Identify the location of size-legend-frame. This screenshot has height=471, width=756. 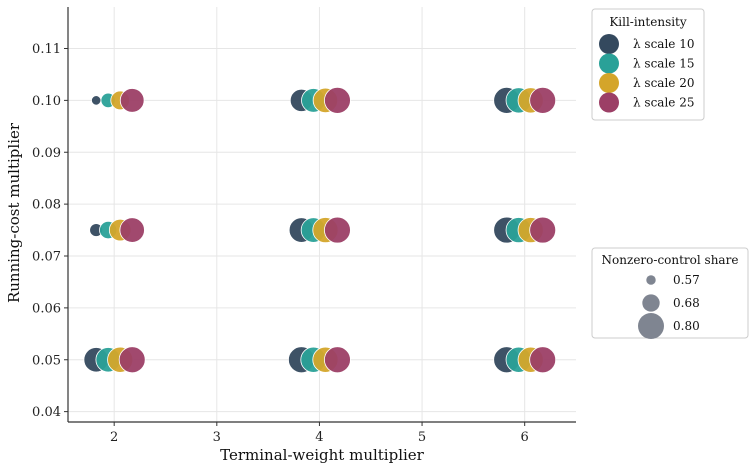
(670, 293).